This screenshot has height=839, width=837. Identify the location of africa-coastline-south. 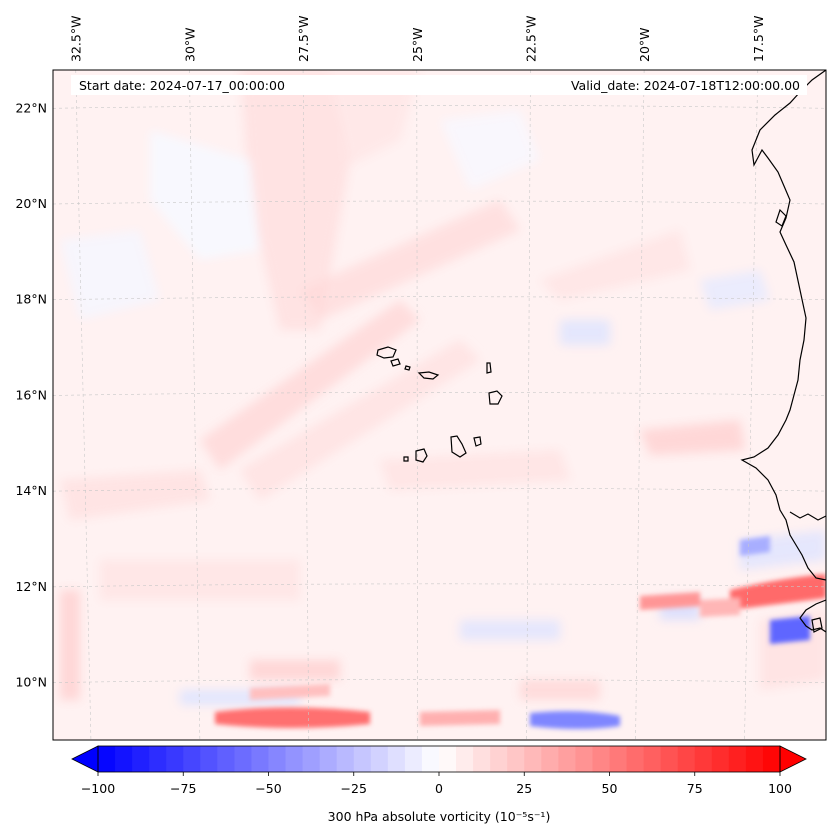
(812, 616).